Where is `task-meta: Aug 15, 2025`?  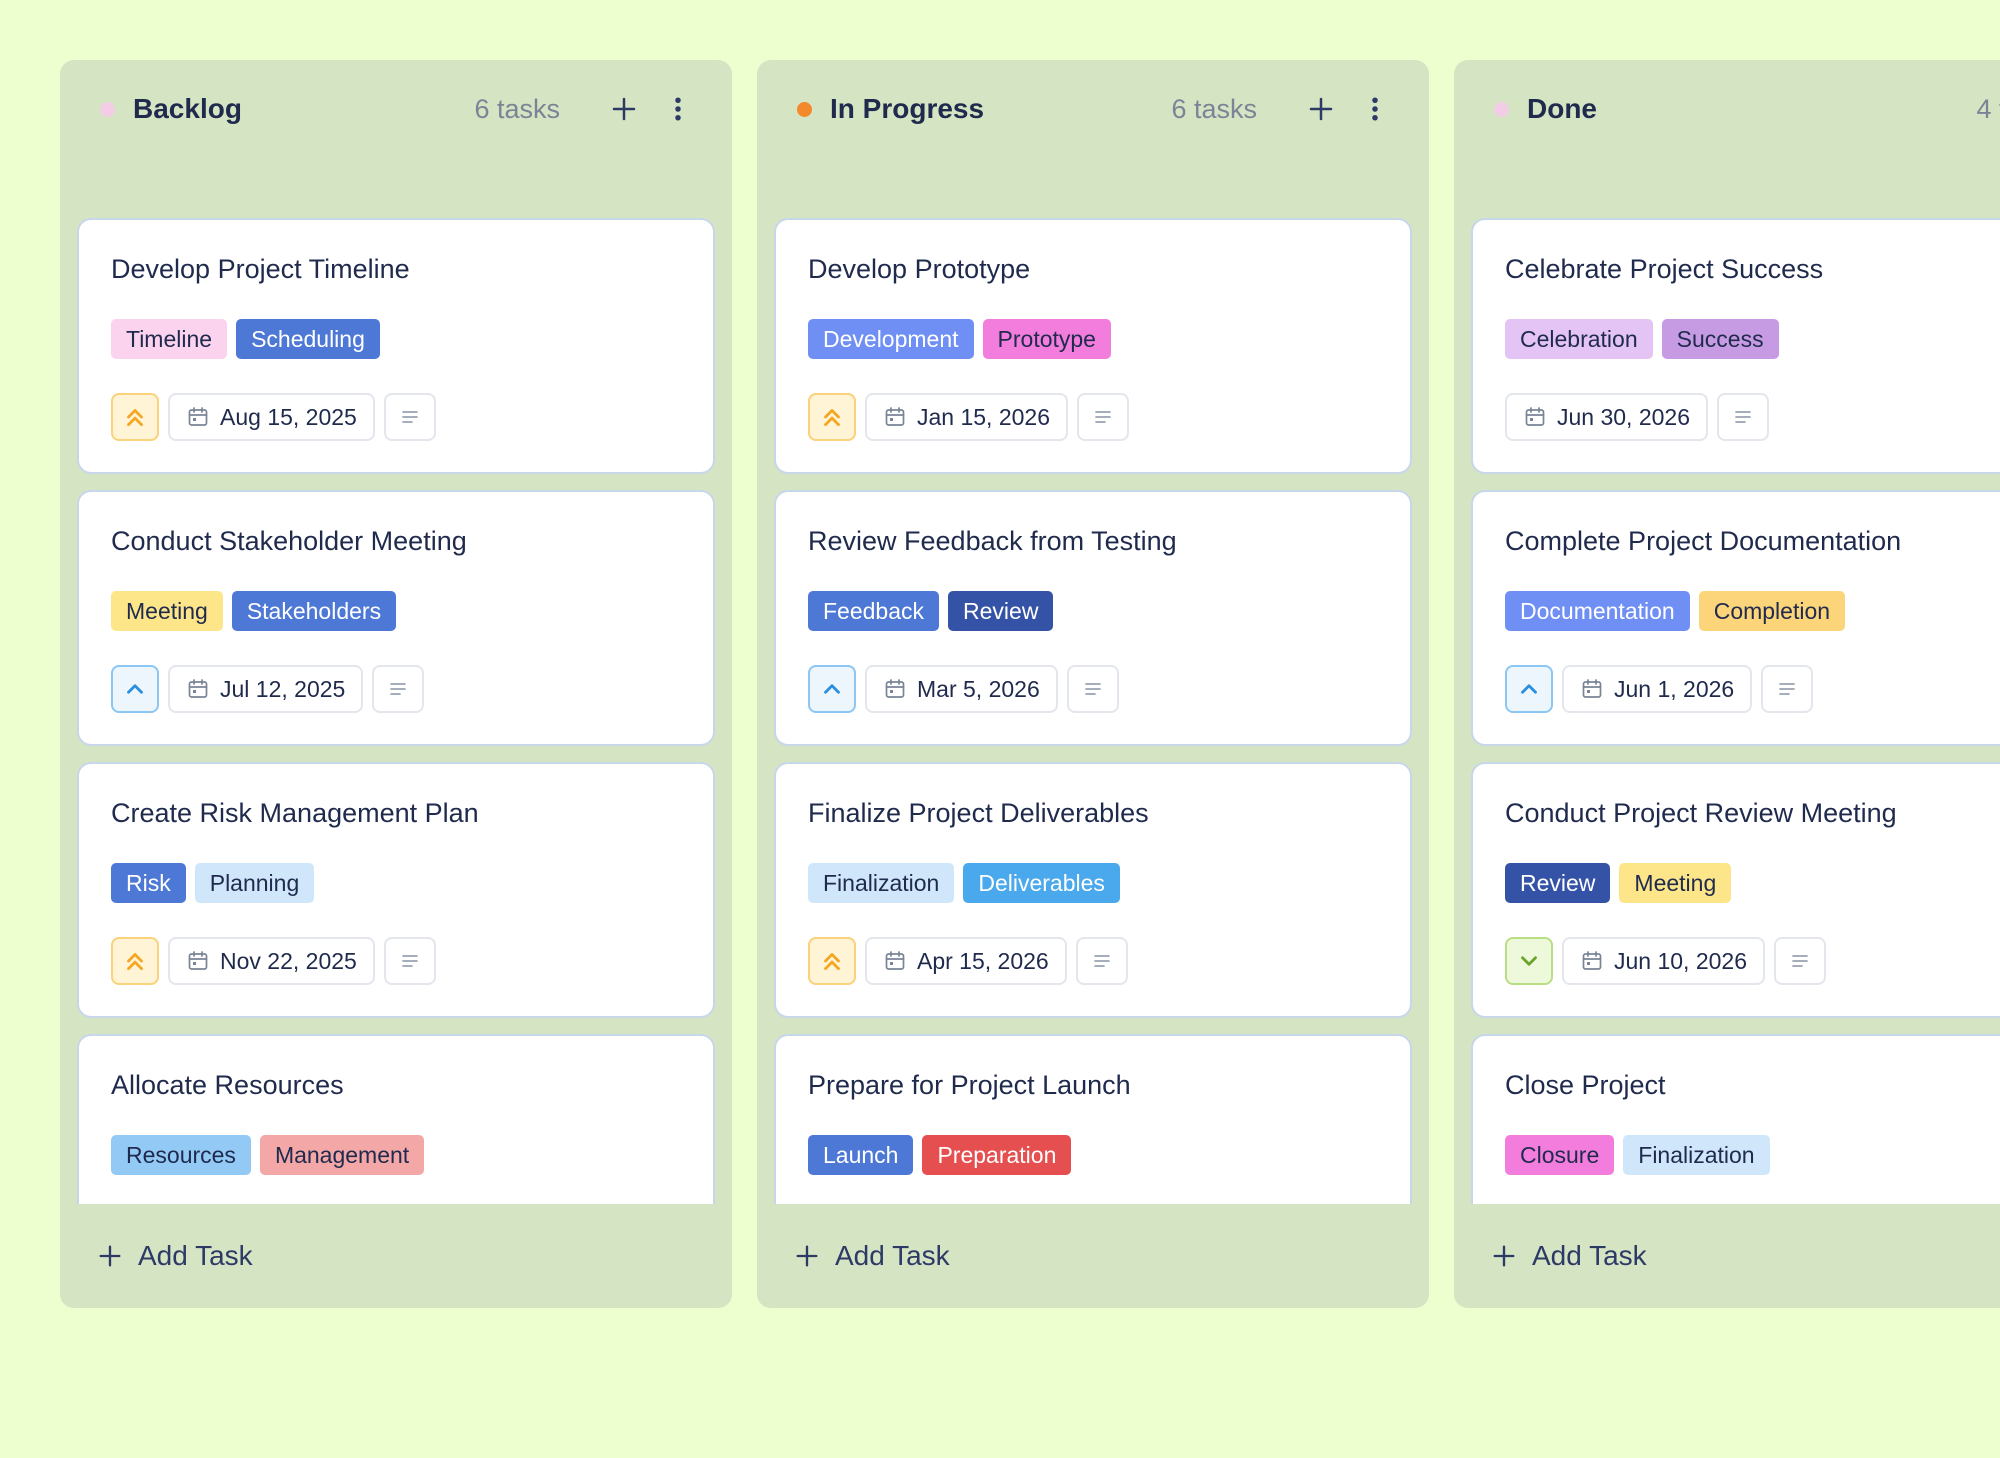 task-meta: Aug 15, 2025 is located at coordinates (273, 417).